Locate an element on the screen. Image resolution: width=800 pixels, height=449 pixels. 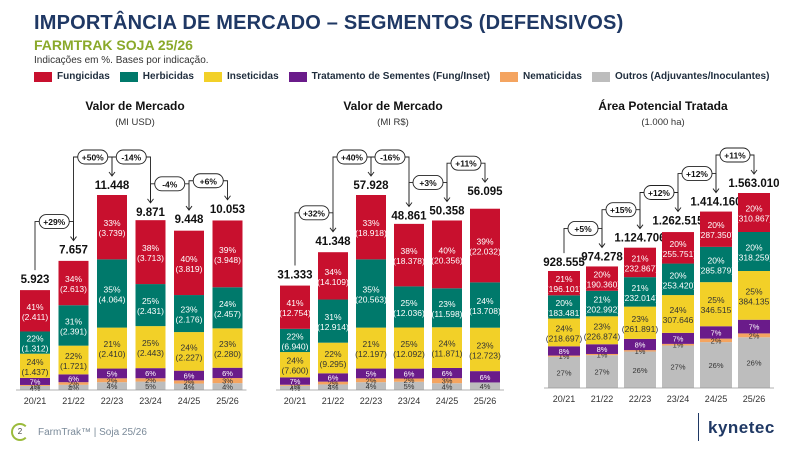
data-label-pct: 31% is located at coordinates (73, 321).